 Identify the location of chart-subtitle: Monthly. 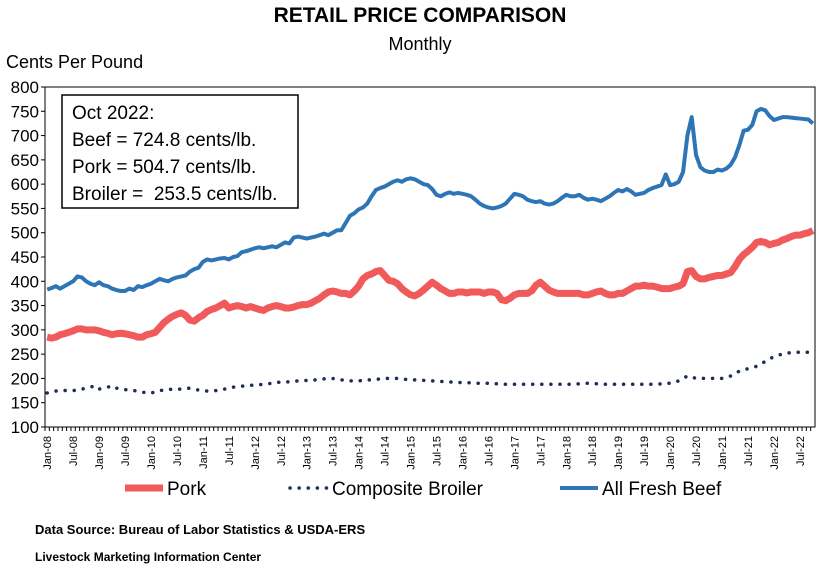
(419, 44).